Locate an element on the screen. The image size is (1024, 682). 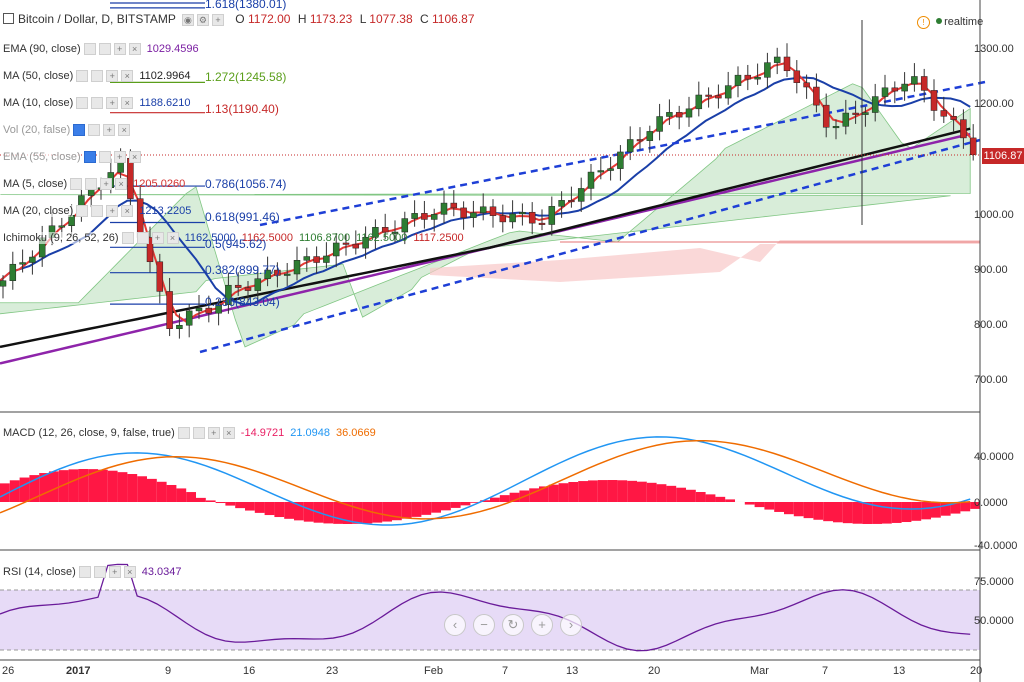
eye-icon: ◉ is located at coordinates (187, 20).